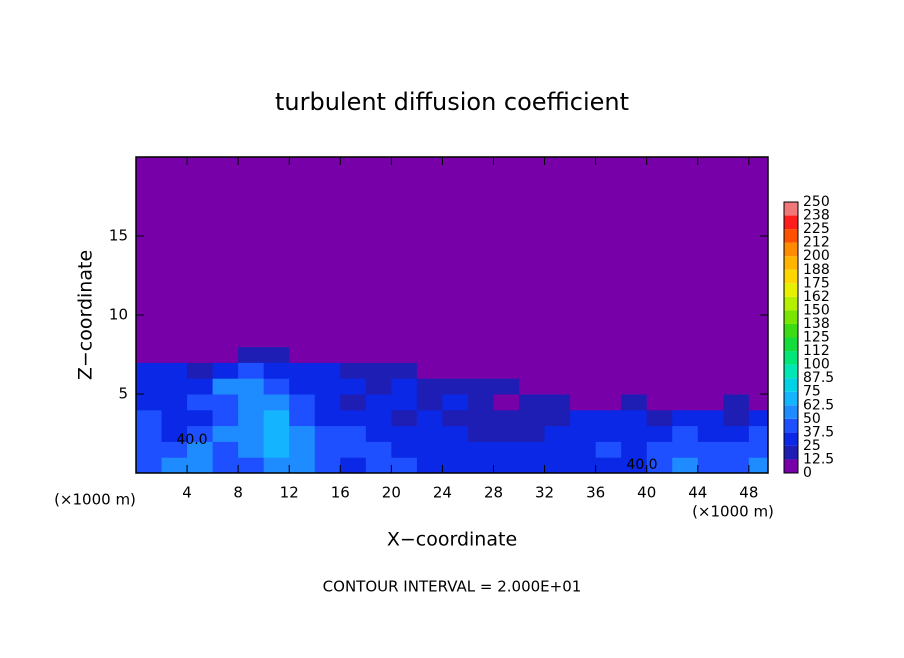  I want to click on colorbar-label: 150, so click(816, 310).